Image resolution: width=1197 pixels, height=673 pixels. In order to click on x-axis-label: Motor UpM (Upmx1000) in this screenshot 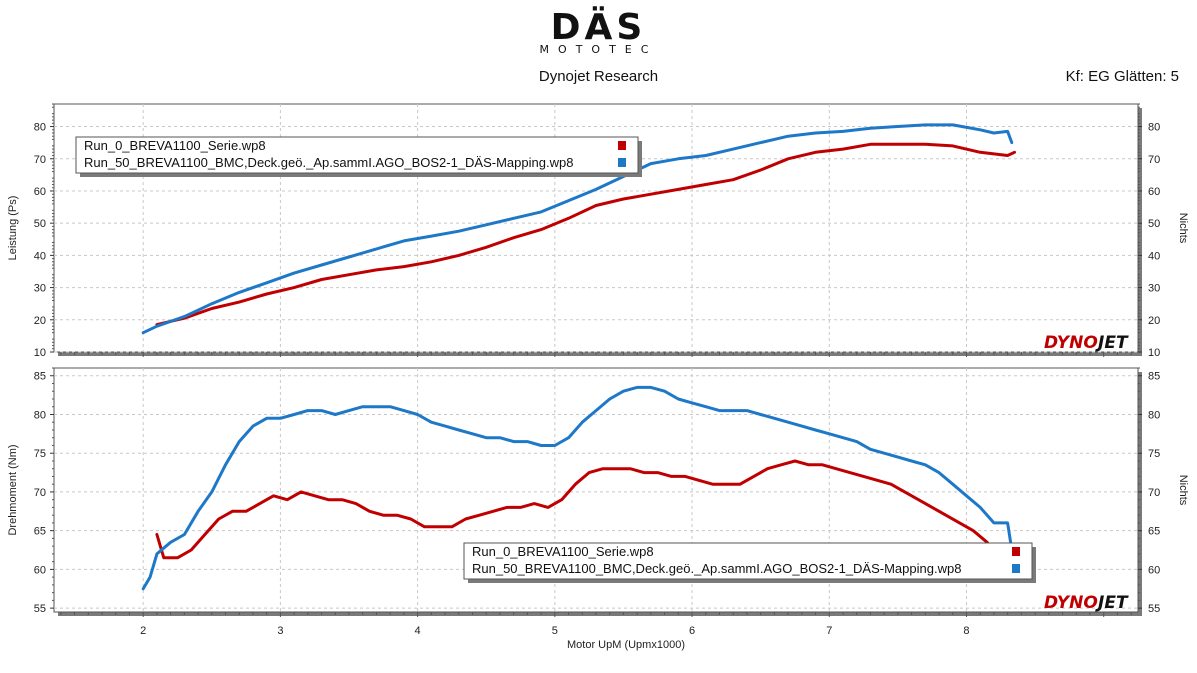, I will do `click(626, 645)`.